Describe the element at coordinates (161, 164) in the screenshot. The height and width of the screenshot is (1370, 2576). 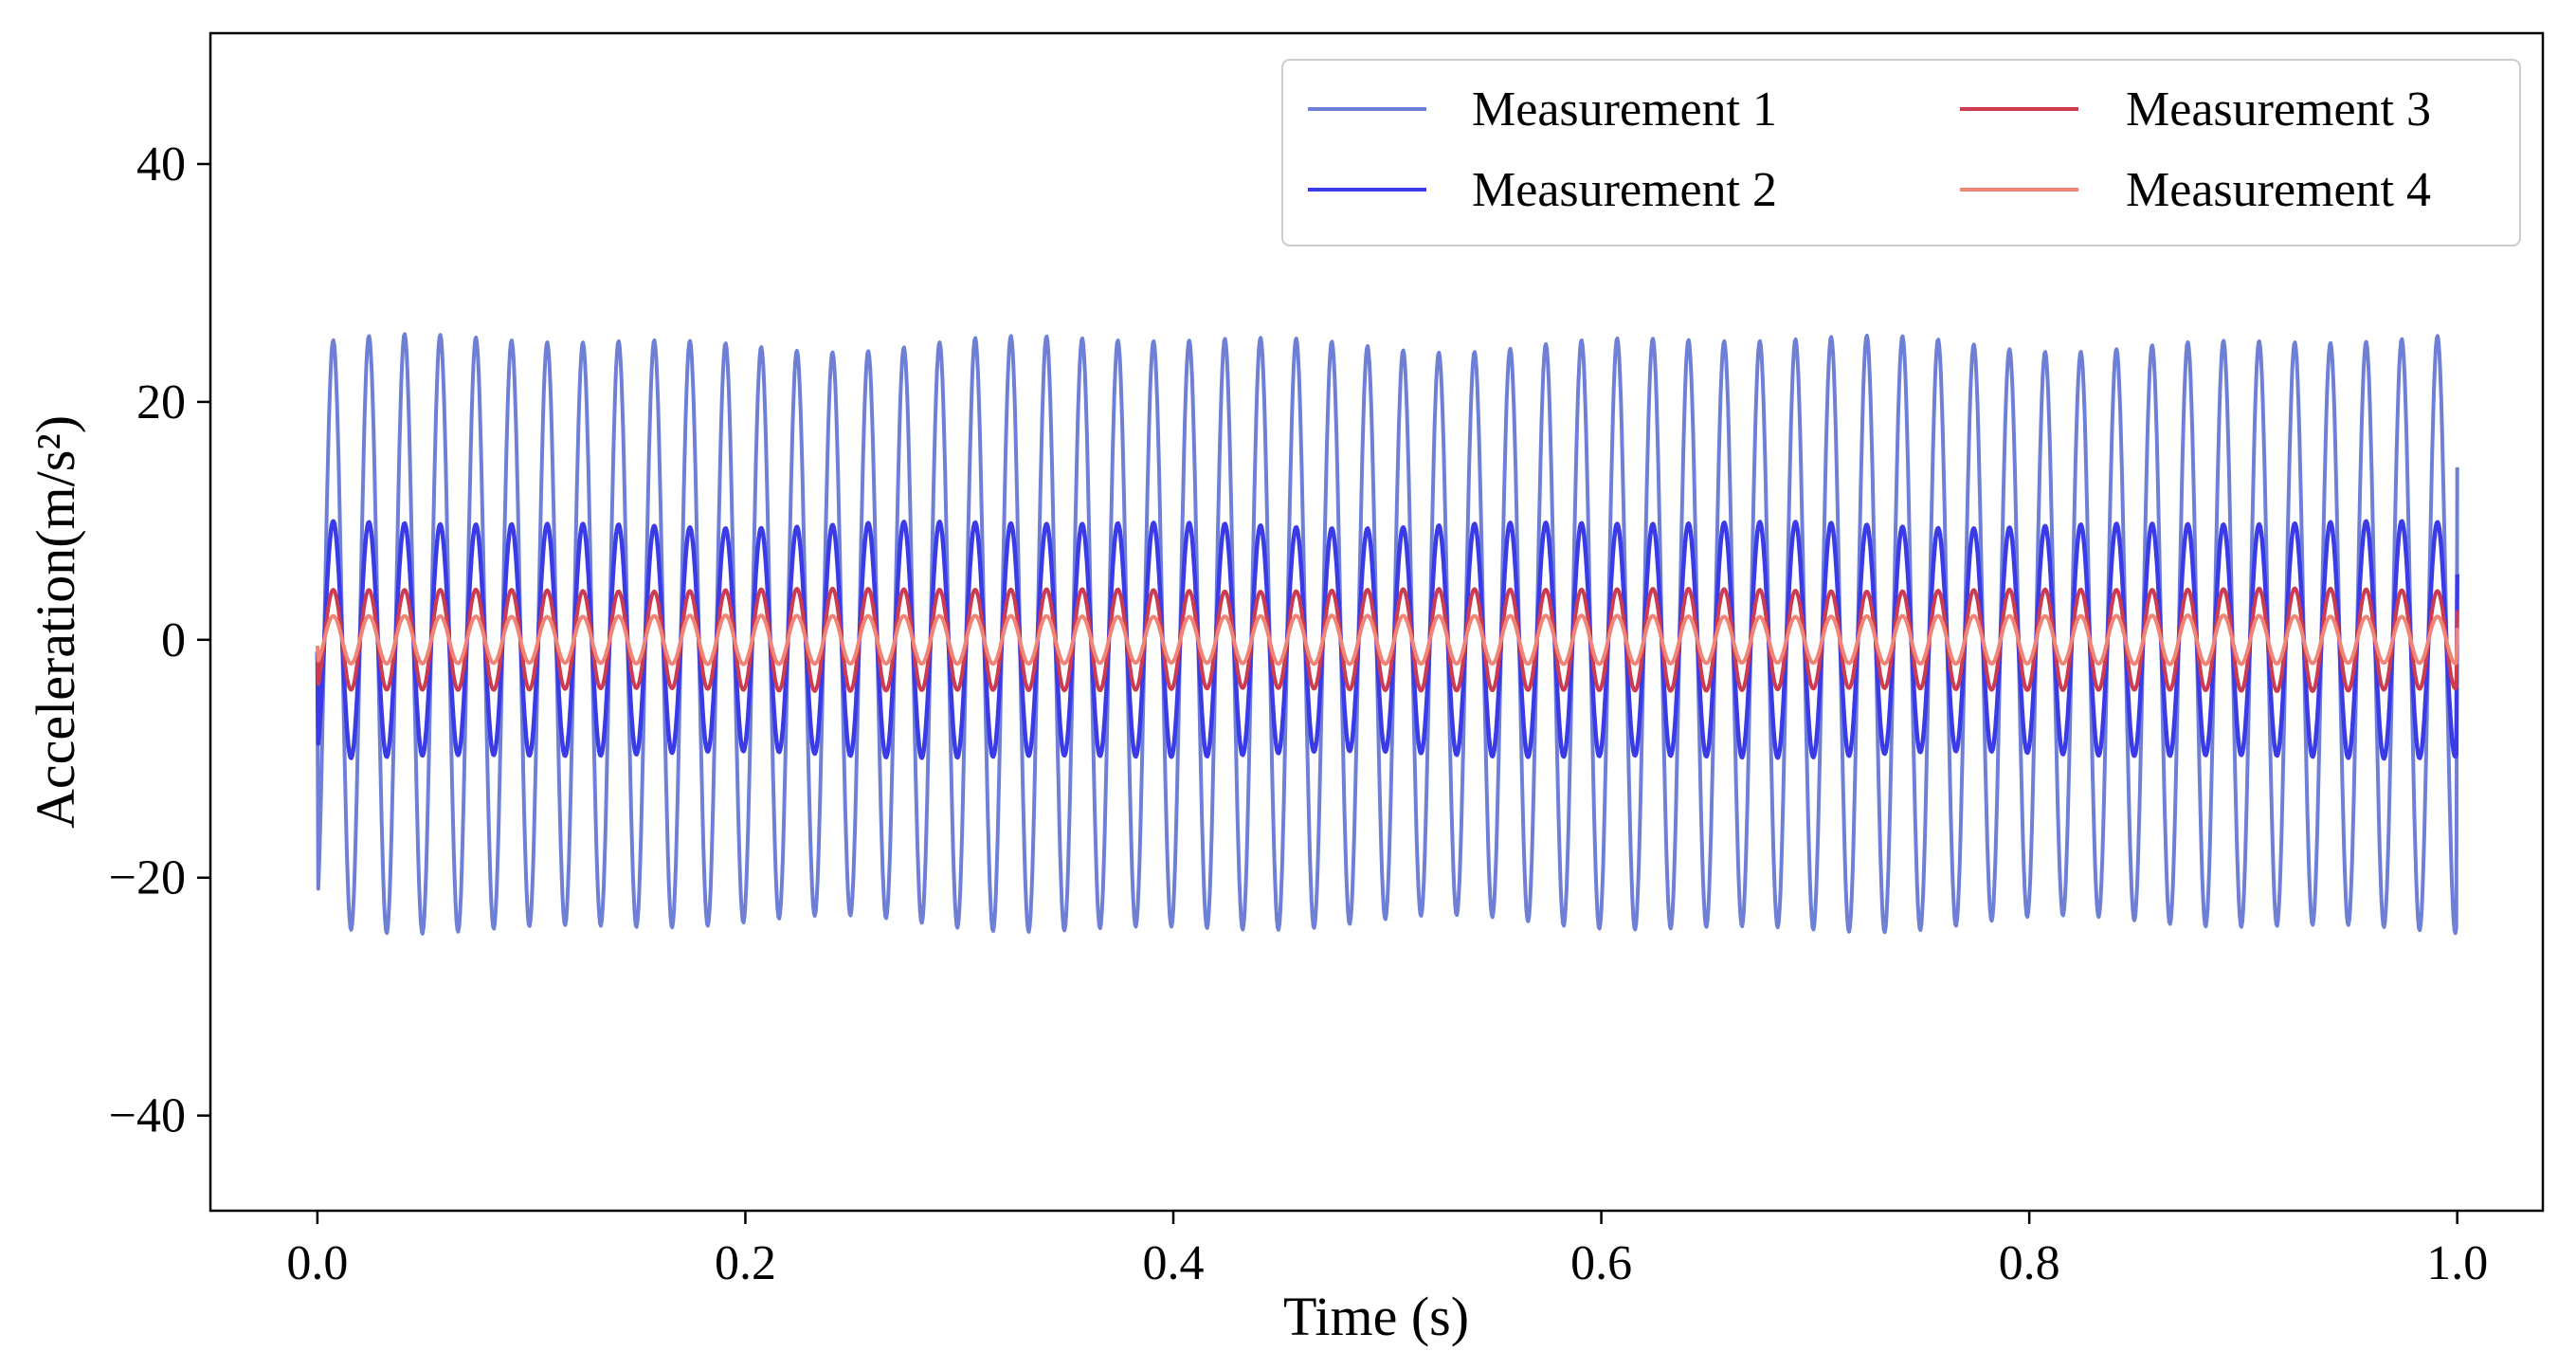
I see `y-tick-label: 40` at that location.